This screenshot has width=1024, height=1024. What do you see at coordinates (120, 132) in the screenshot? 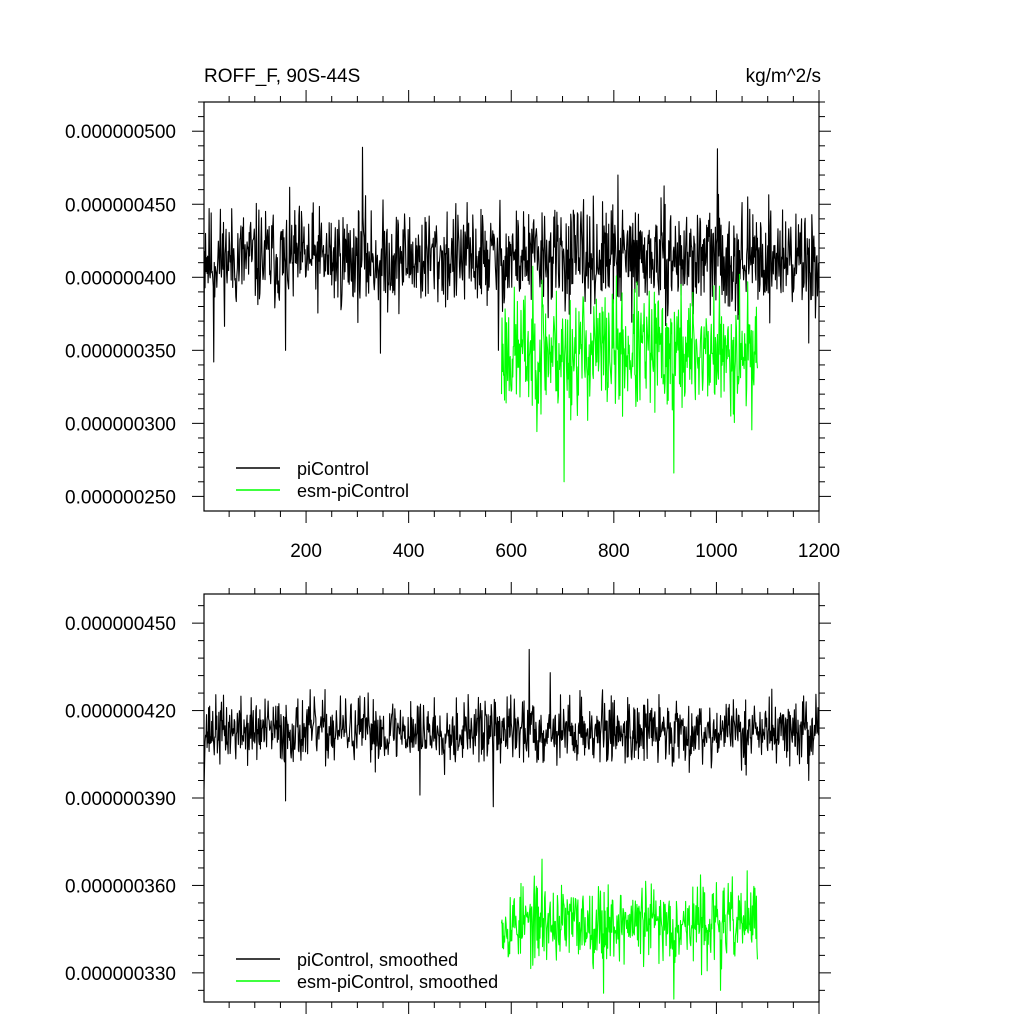
I see `y-tick-label: 0.000000500` at bounding box center [120, 132].